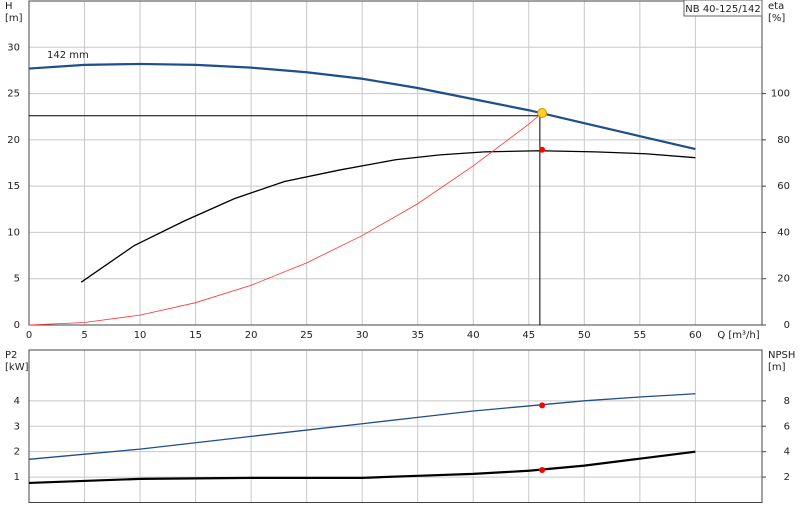 Image resolution: width=800 pixels, height=520 pixels. What do you see at coordinates (777, 367) in the screenshot?
I see `y2-axis-label: [m]` at bounding box center [777, 367].